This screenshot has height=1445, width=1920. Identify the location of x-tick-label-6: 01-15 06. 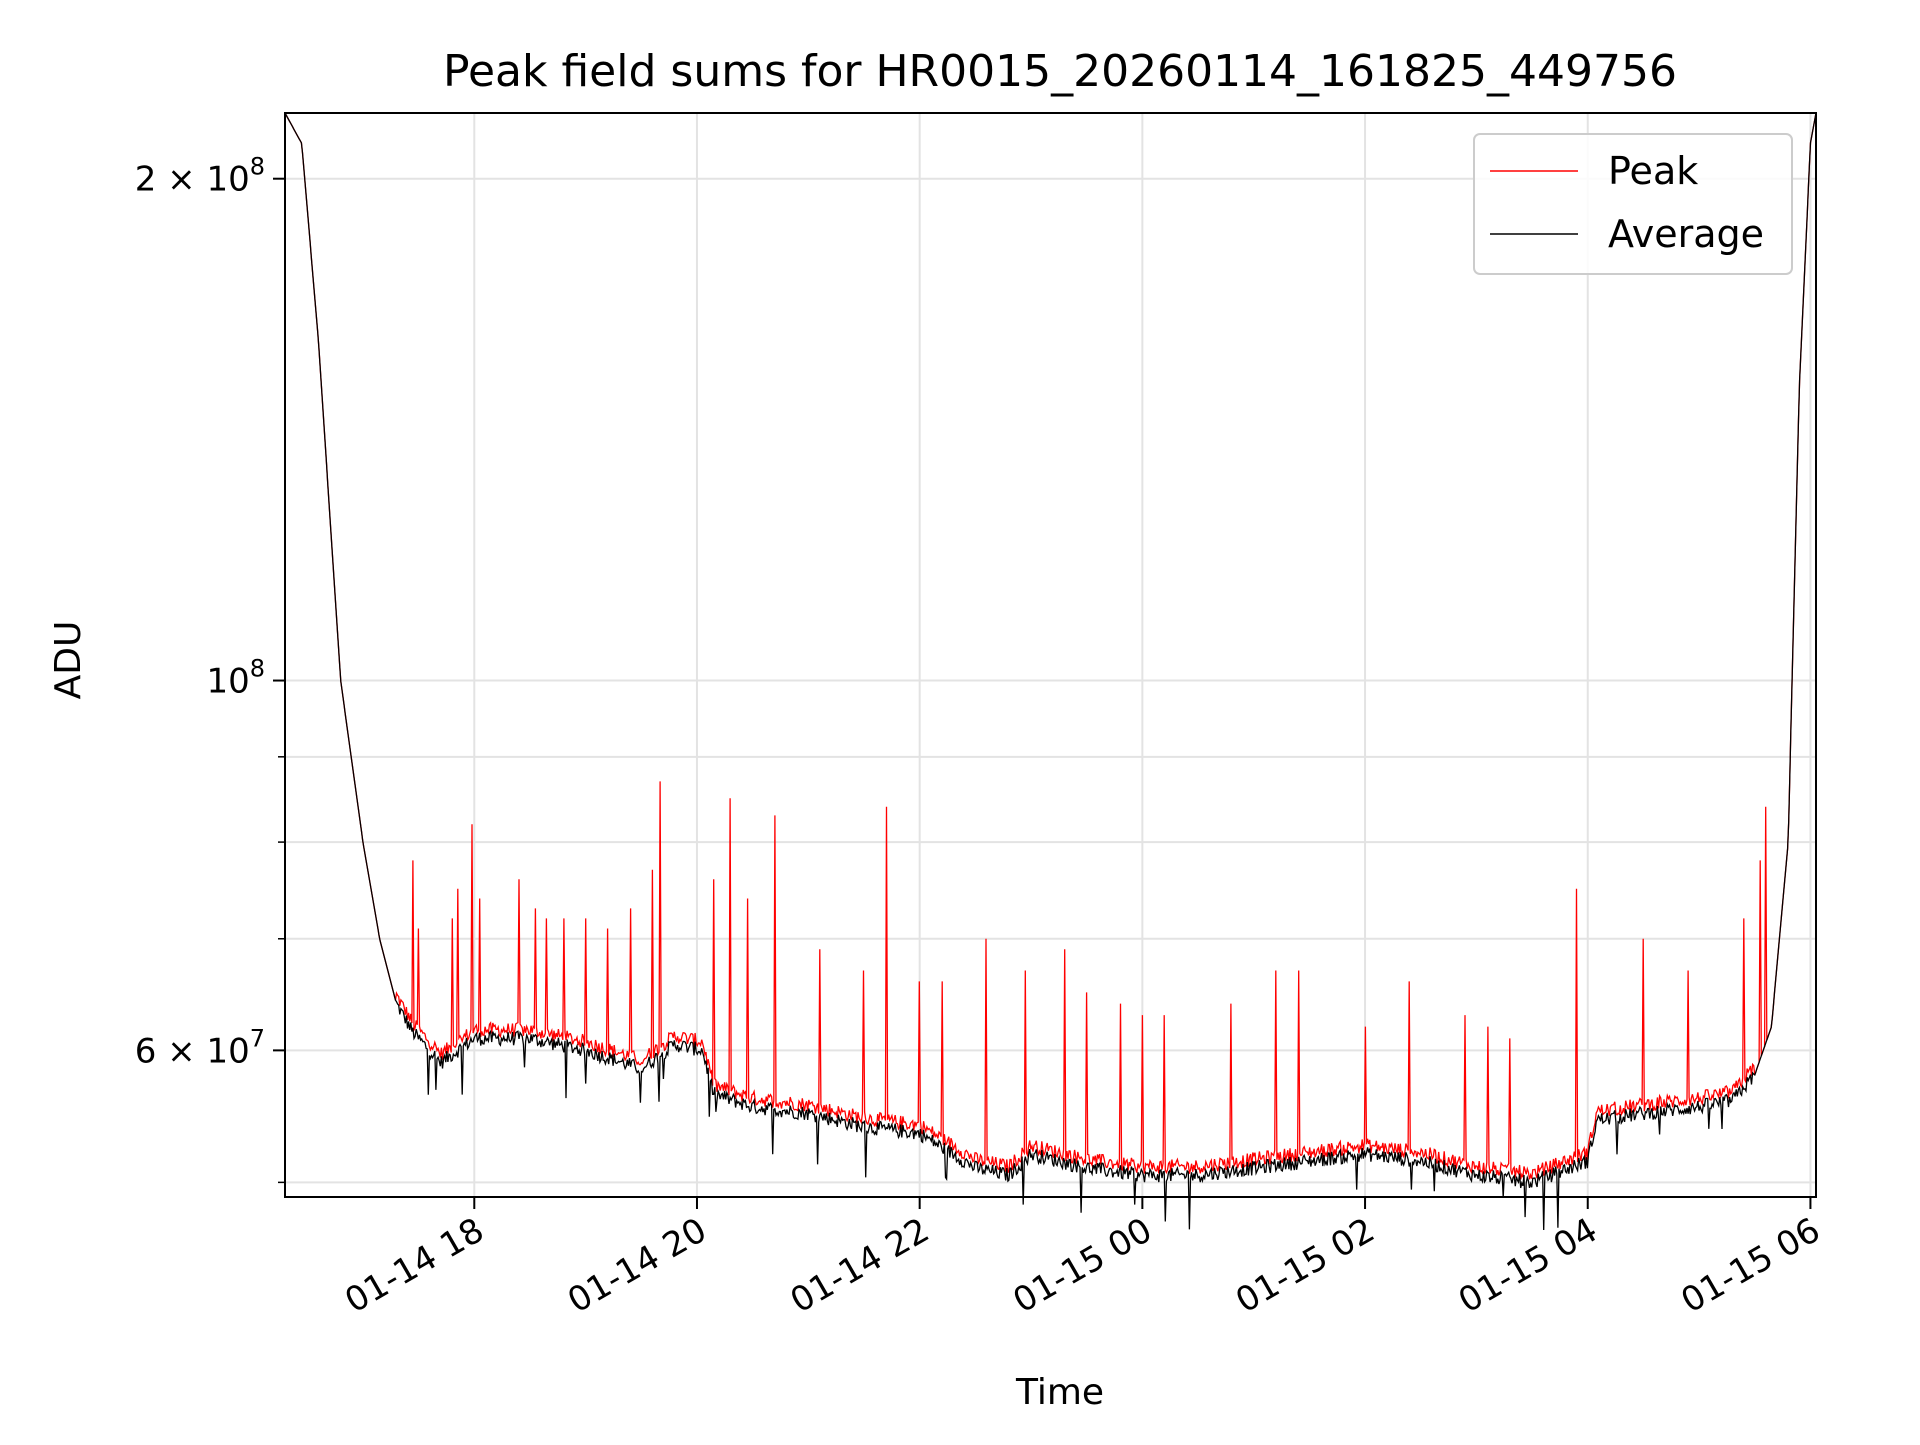
(1751, 1265).